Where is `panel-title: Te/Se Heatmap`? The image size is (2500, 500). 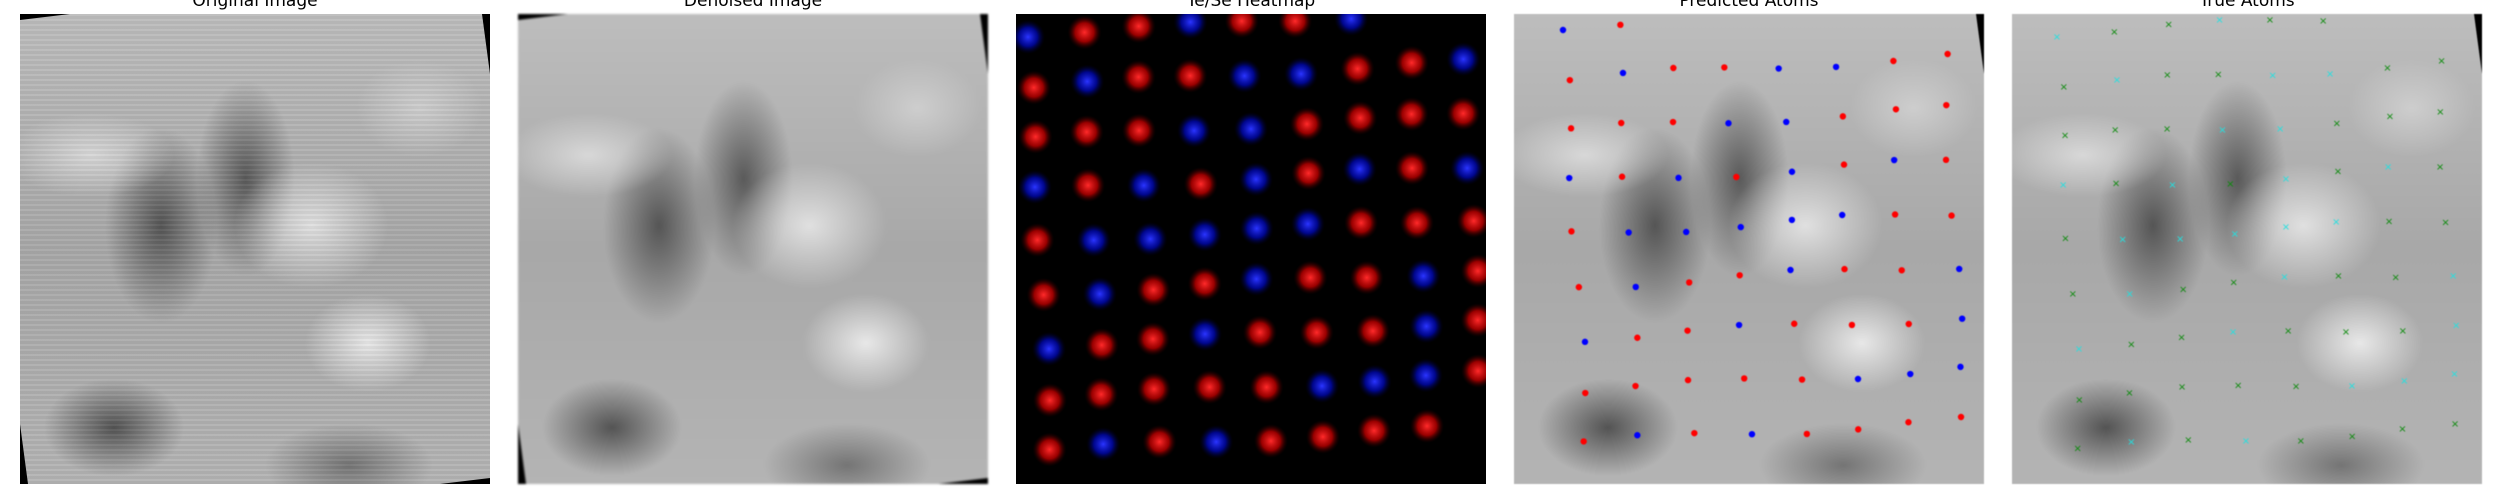 panel-title: Te/Se Heatmap is located at coordinates (1251, 5).